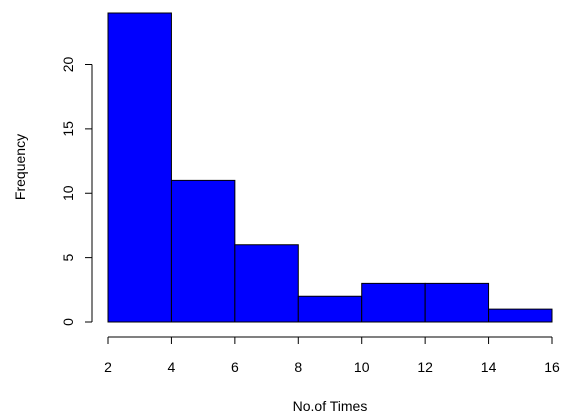  Describe the element at coordinates (298, 367) in the screenshot. I see `x-tick-label-8: 8` at that location.